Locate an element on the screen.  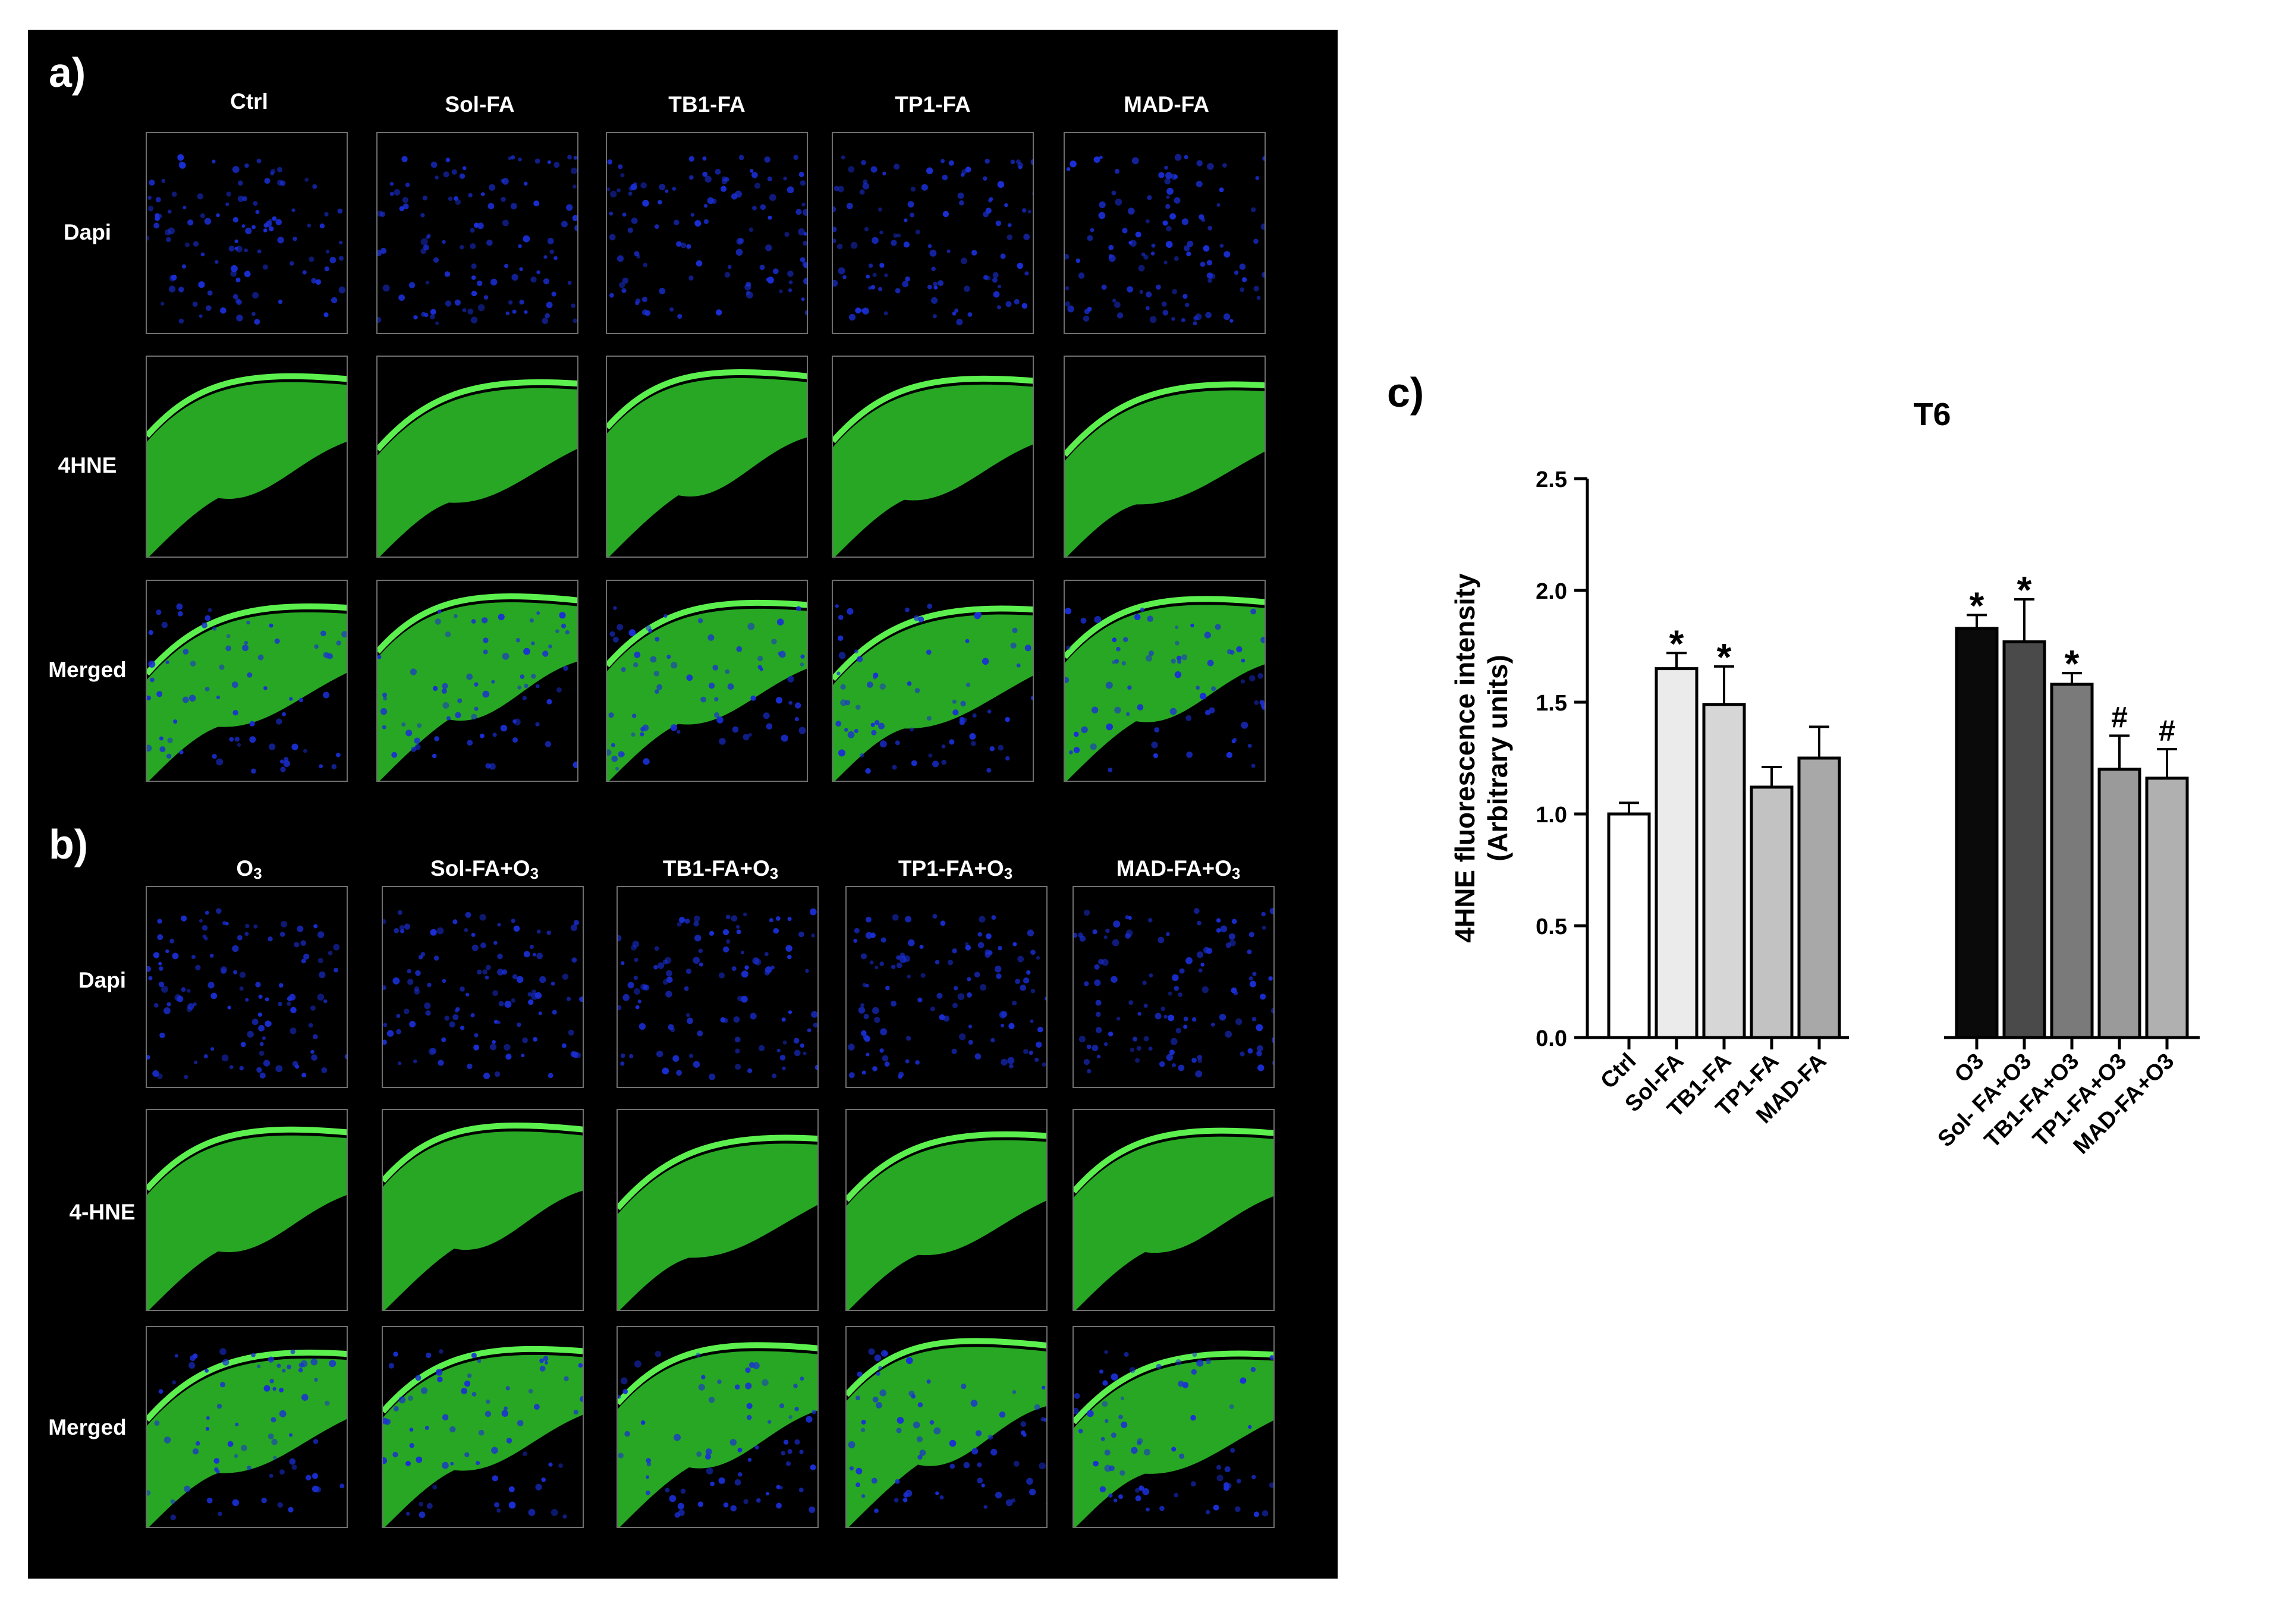
panel-b-row-merged: Merged is located at coordinates (87, 1427).